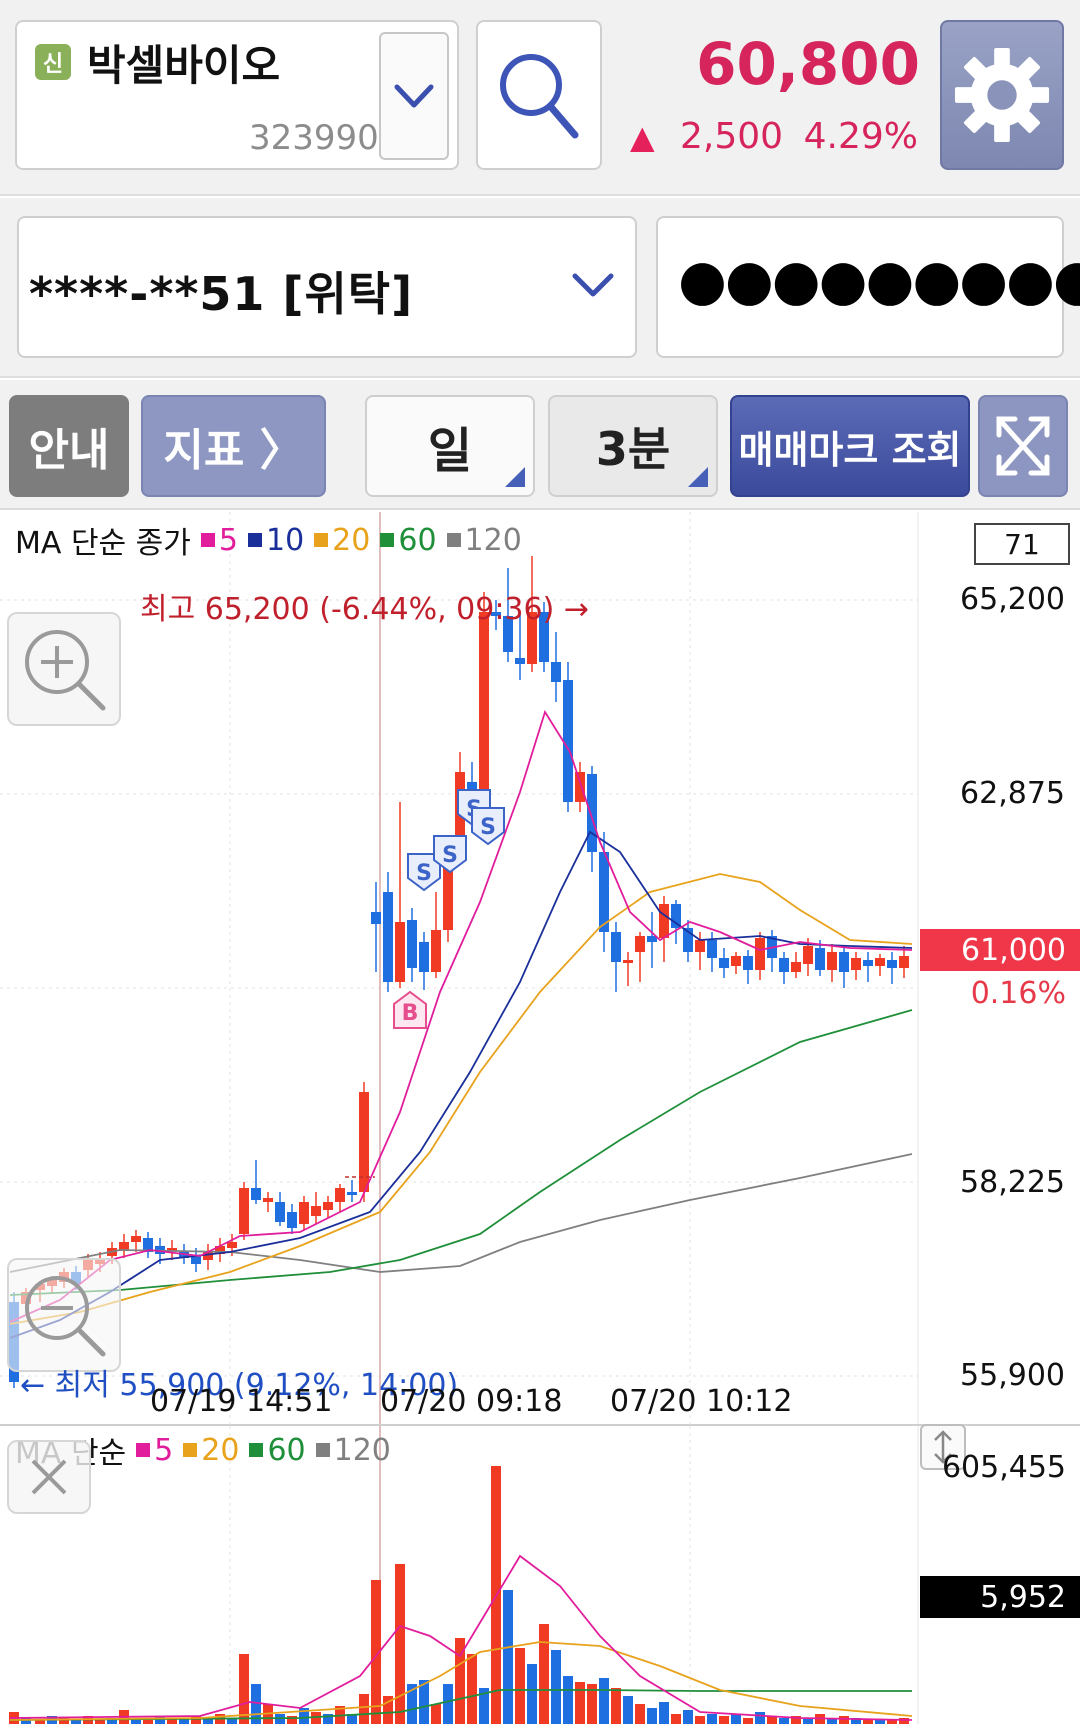  I want to click on search-button, so click(539, 95).